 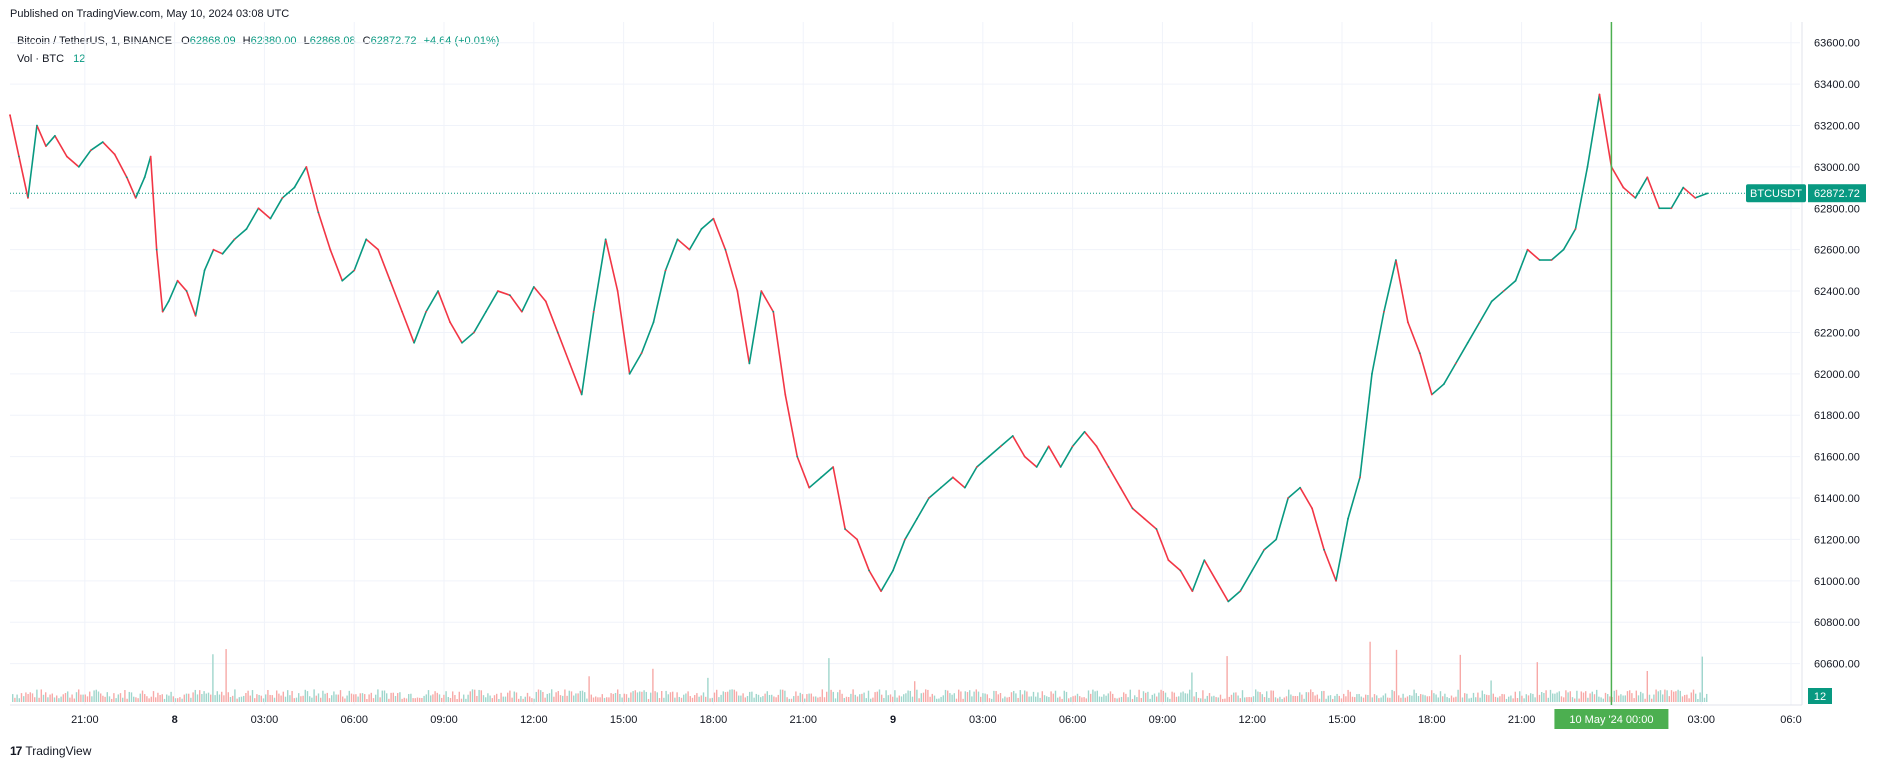 What do you see at coordinates (1837, 251) in the screenshot?
I see `y-tick-label: 62600.00` at bounding box center [1837, 251].